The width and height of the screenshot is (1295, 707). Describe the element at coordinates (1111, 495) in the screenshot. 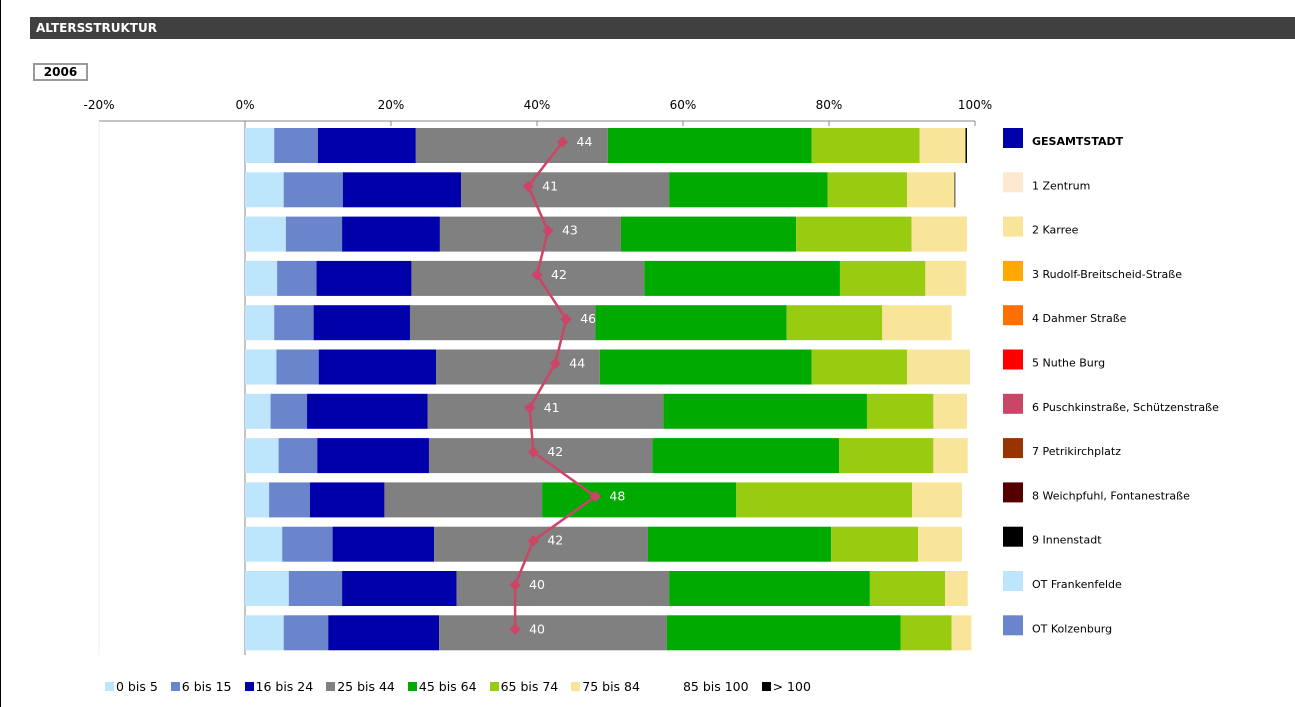

I see `category-legend-label: 8 Weichpfuhl, Fontanestraße` at that location.